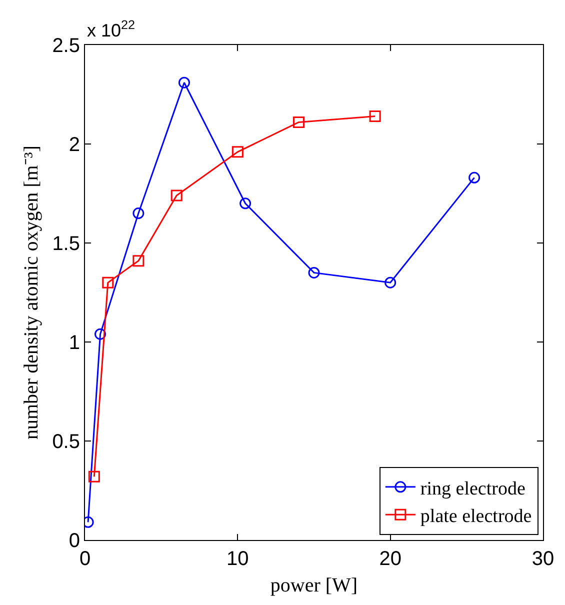 This screenshot has height=605, width=565. What do you see at coordinates (390, 559) in the screenshot?
I see `x-tick-label: 20` at bounding box center [390, 559].